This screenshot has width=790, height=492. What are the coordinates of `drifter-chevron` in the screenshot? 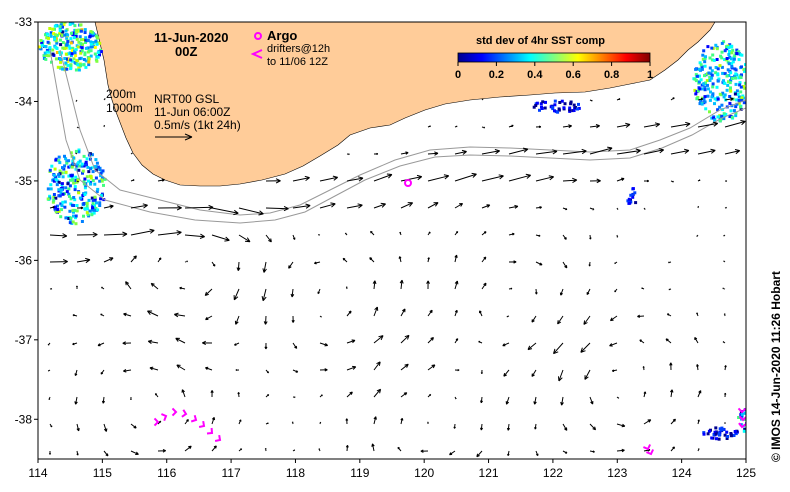 It's located at (194, 418).